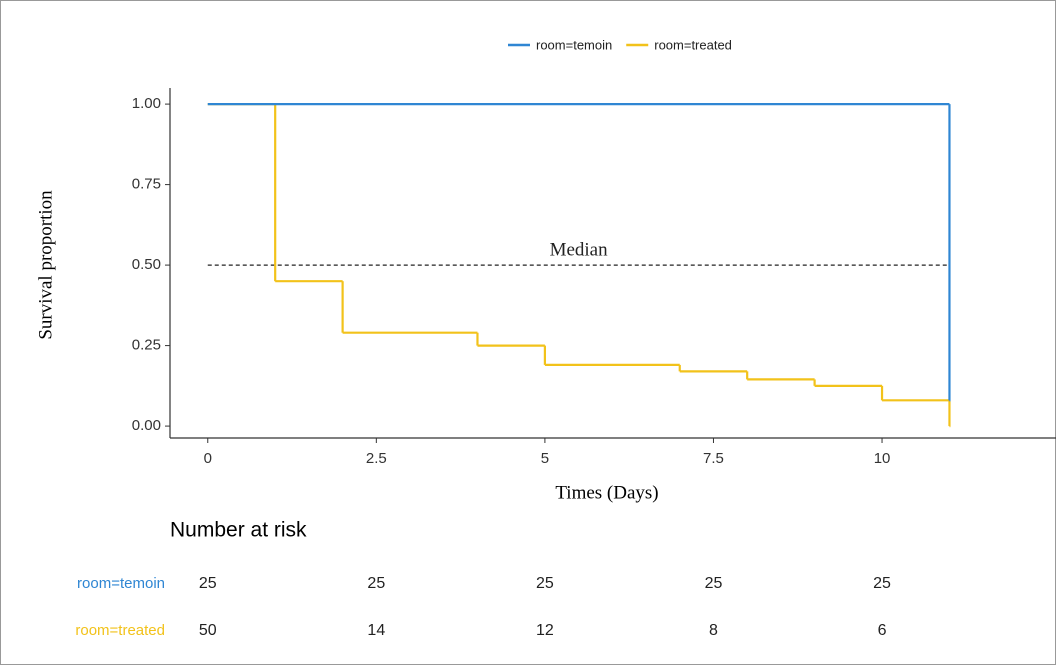 This screenshot has width=1056, height=665. I want to click on y-tick-label: 0.50, so click(146, 264).